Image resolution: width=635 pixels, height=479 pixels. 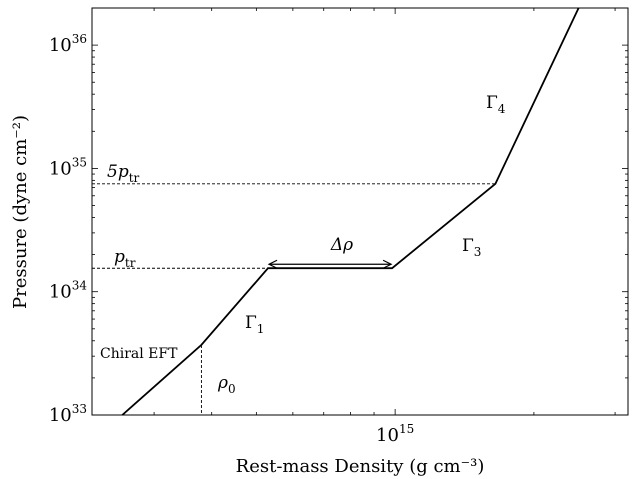 I want to click on chiral-eft-label: Chiral EFT, so click(x=139, y=354).